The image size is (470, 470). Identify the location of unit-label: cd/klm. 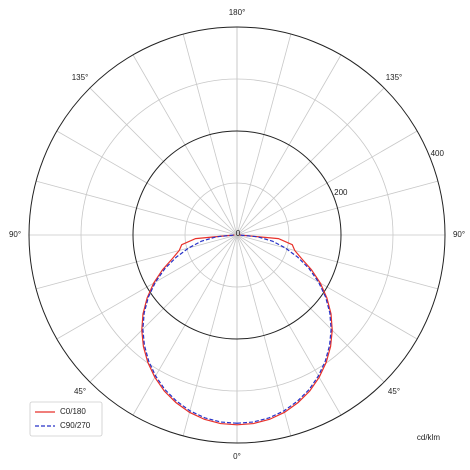
(428, 437).